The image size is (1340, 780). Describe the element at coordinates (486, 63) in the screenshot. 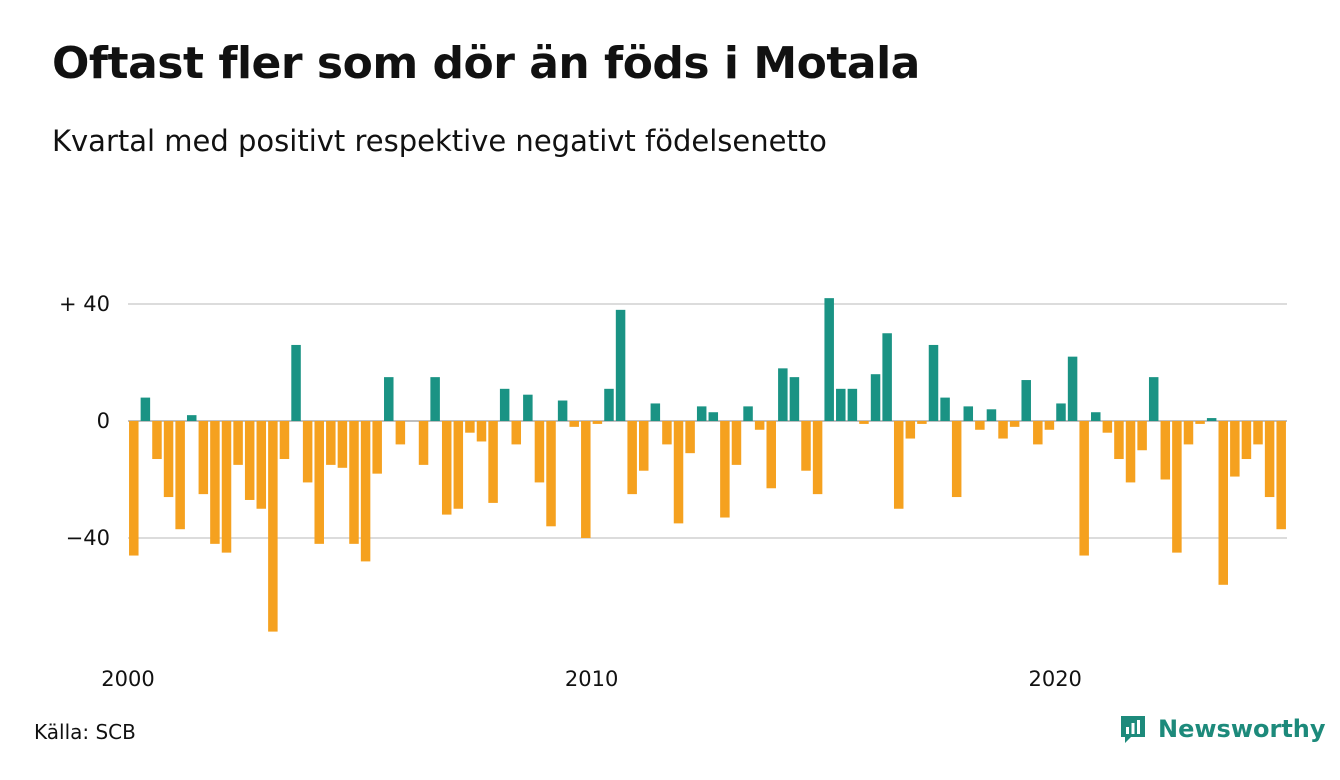

I see `chart-title: Oftast fler som dör än föds i Motala` at that location.